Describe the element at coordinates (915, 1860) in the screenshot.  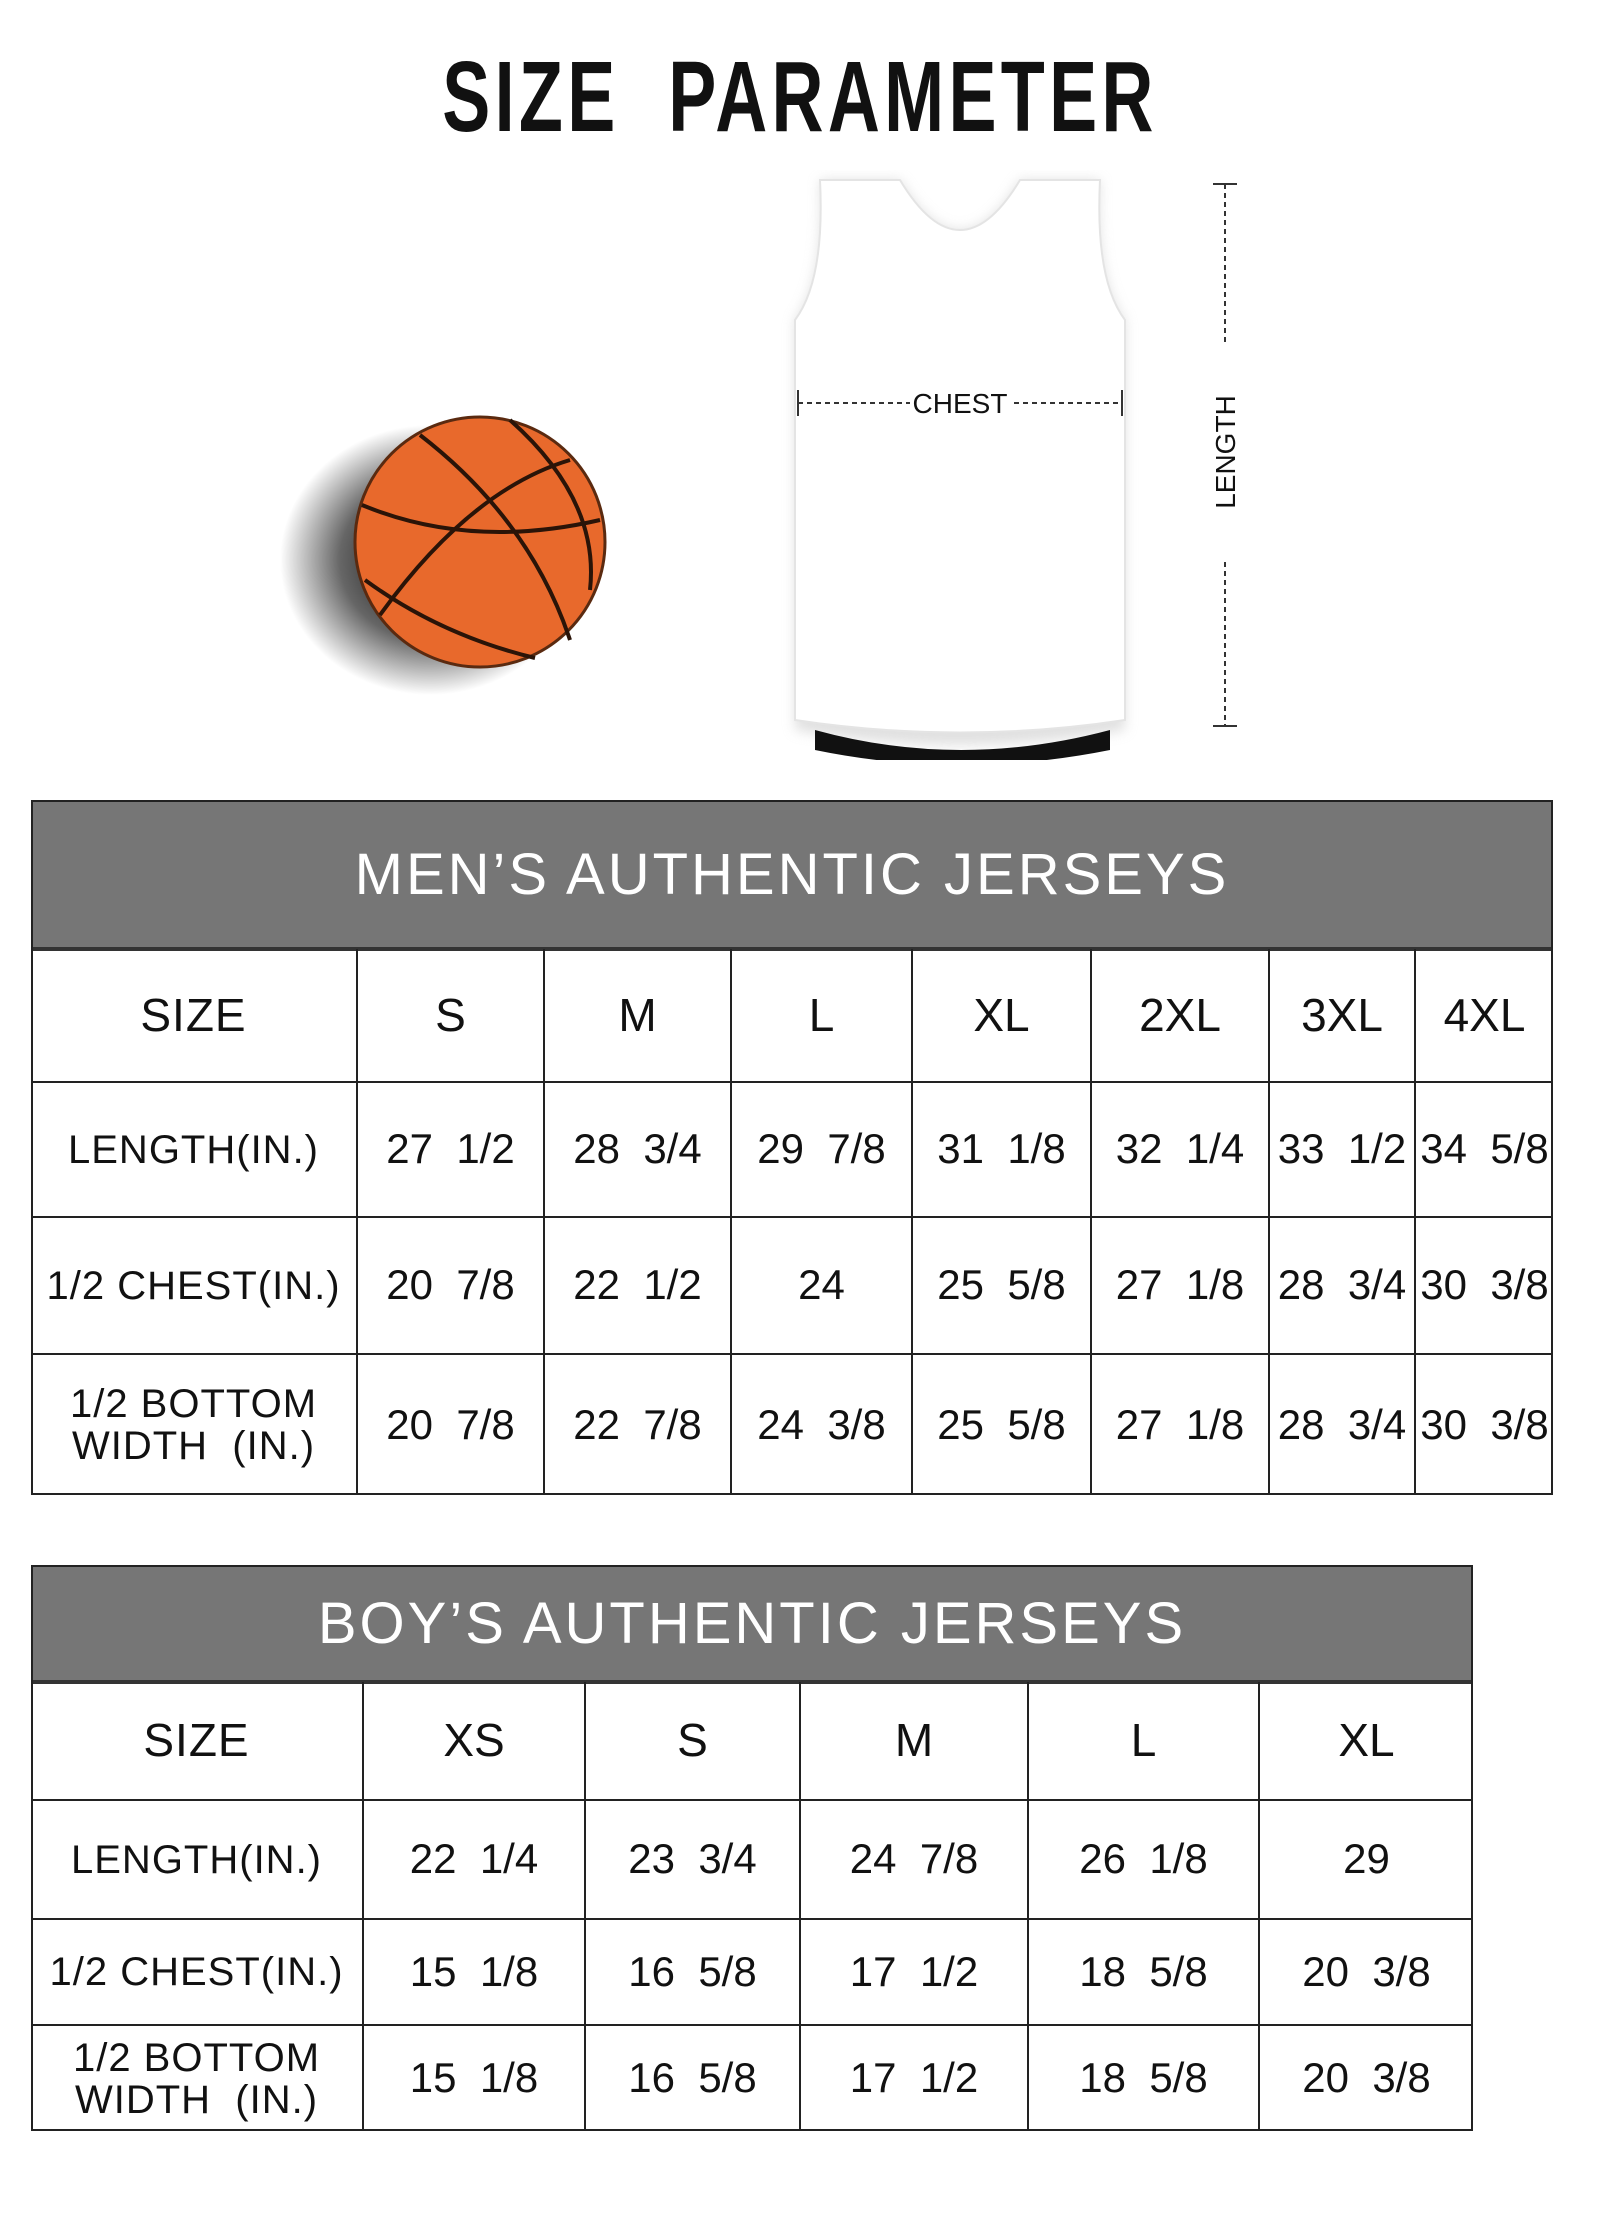
I see `table-cell: 24 7/8` at that location.